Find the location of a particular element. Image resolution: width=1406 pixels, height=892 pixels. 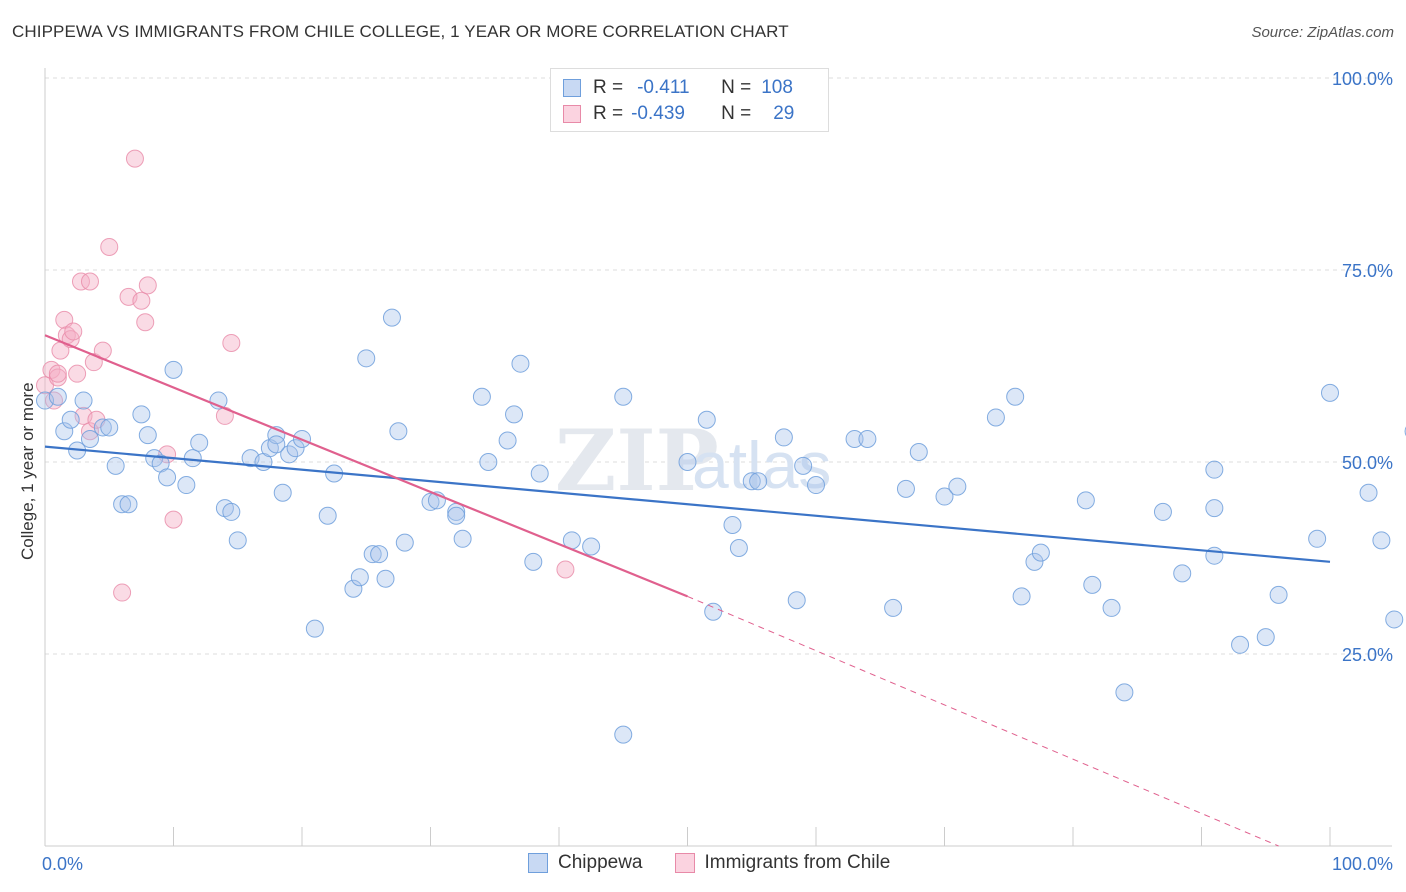

x-tick-label: 100.0% is located at coordinates (1362, 864).